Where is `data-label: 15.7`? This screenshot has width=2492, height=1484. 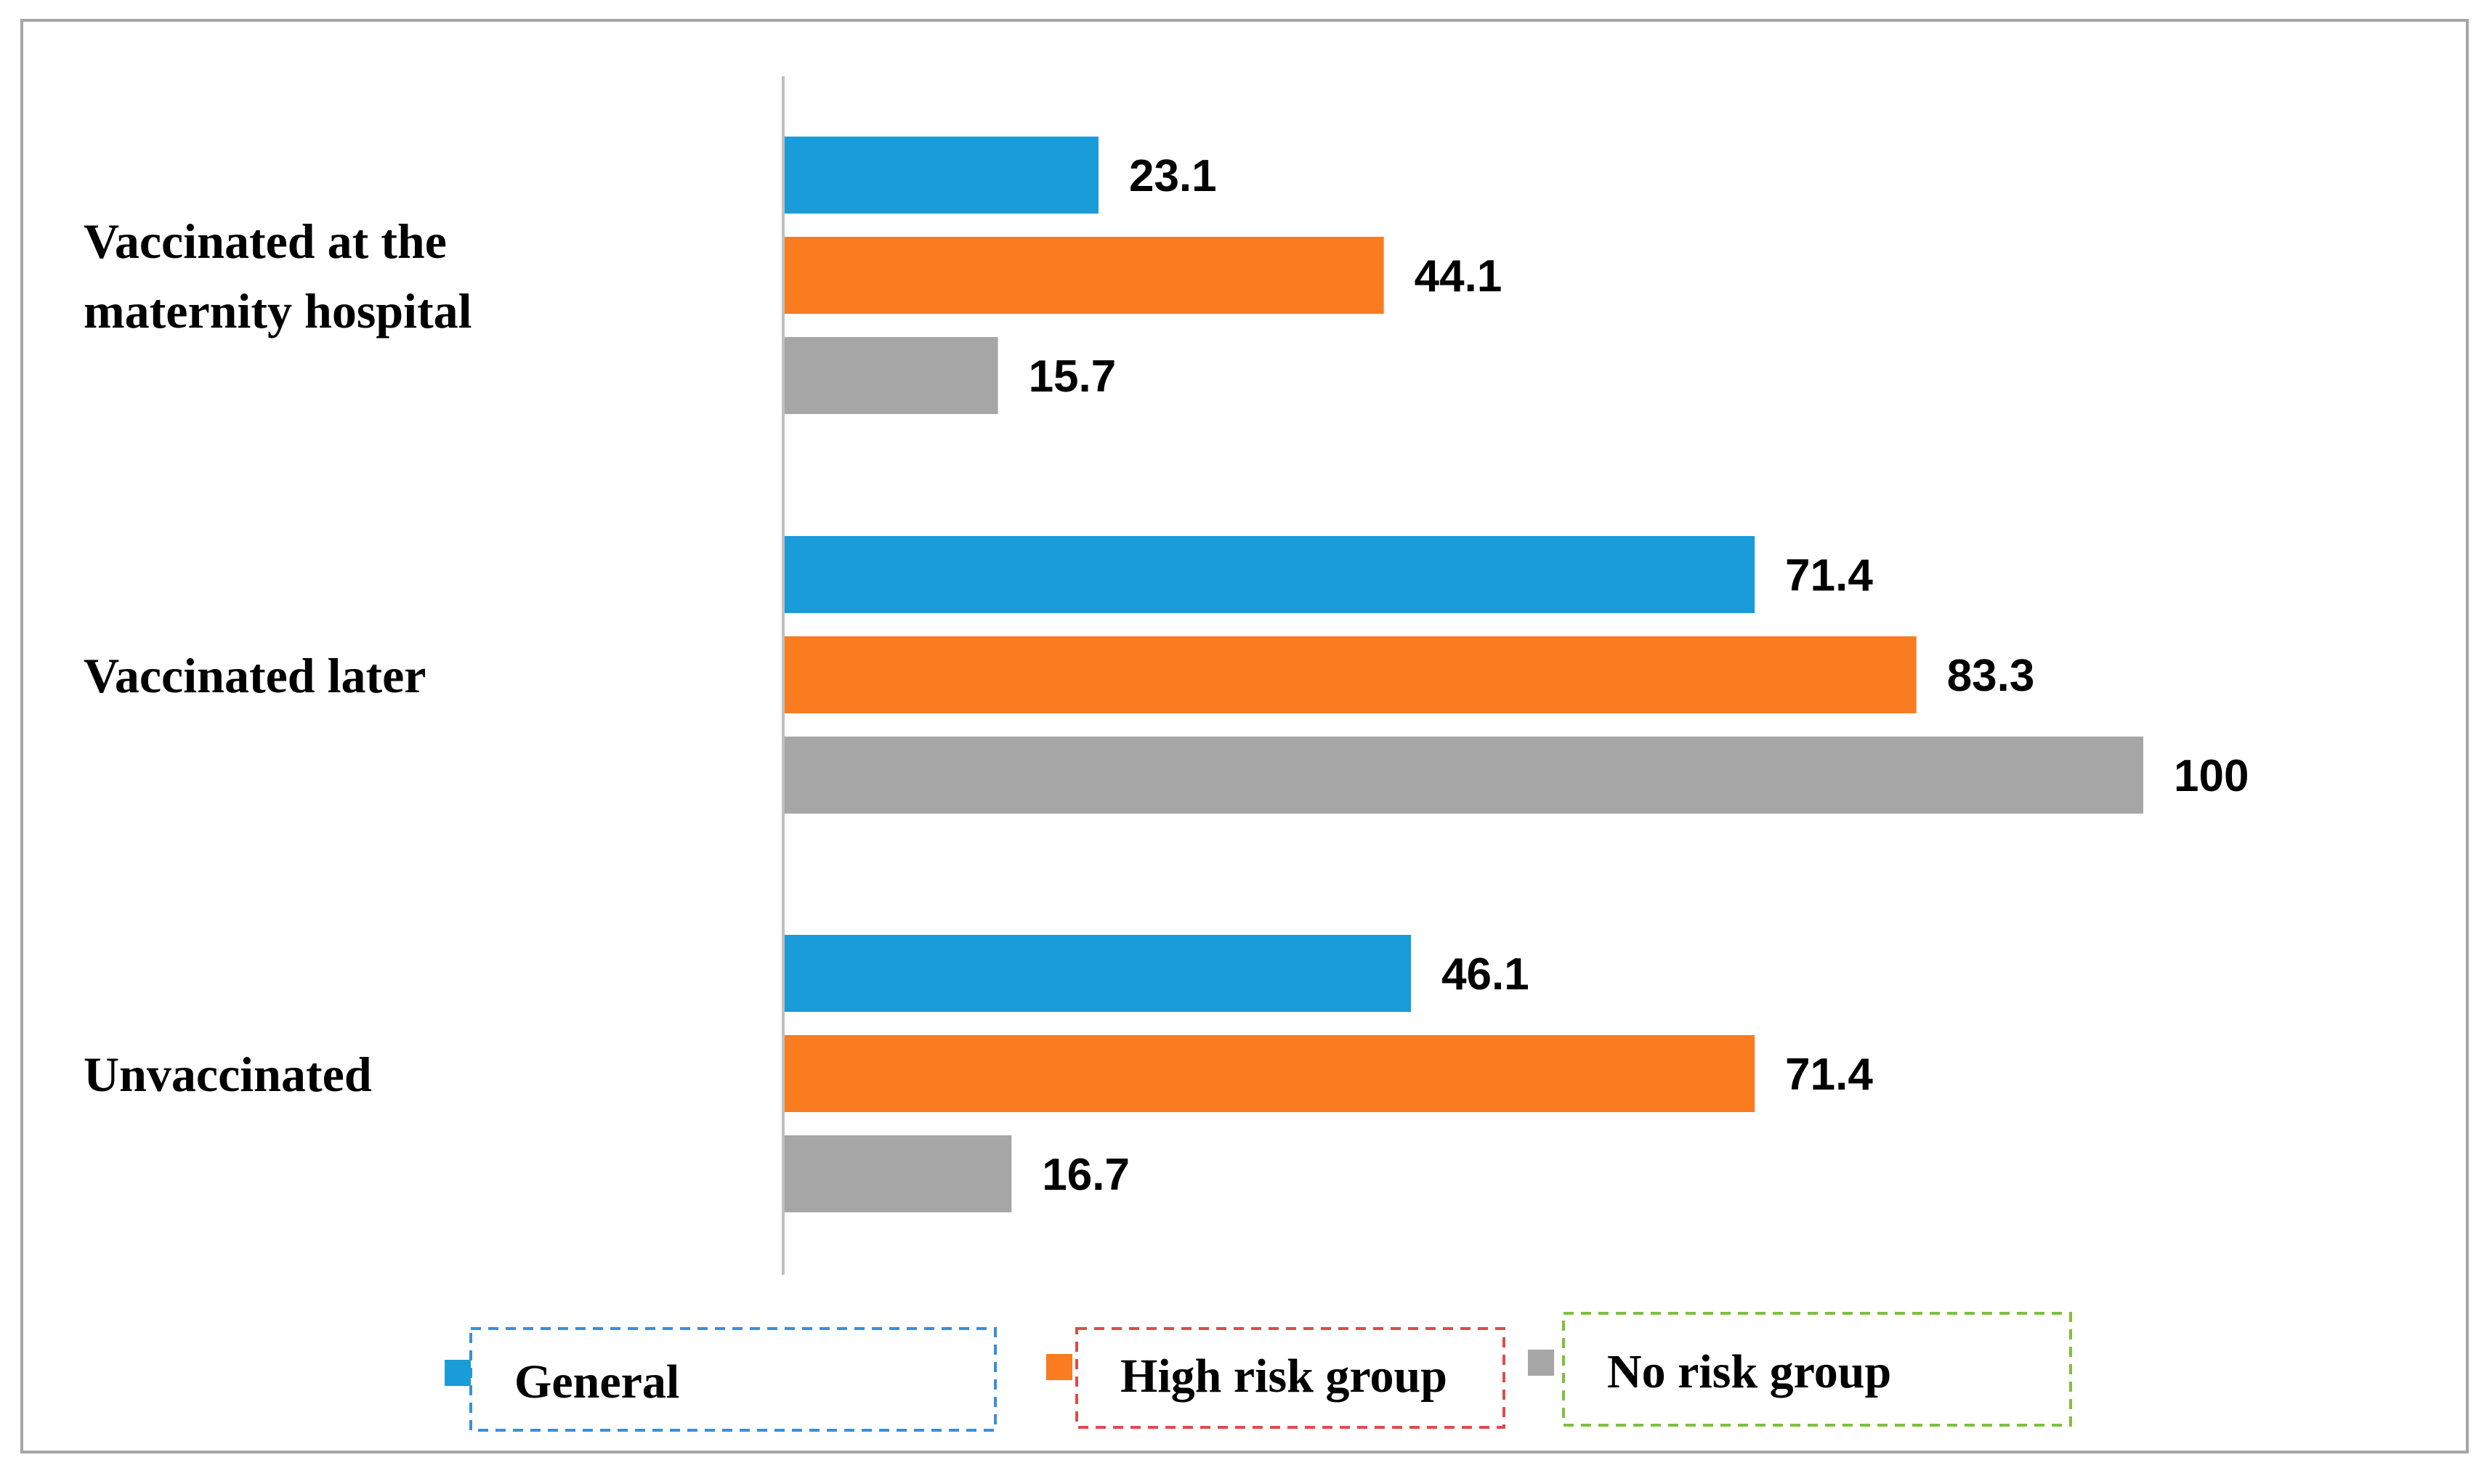 data-label: 15.7 is located at coordinates (1073, 377).